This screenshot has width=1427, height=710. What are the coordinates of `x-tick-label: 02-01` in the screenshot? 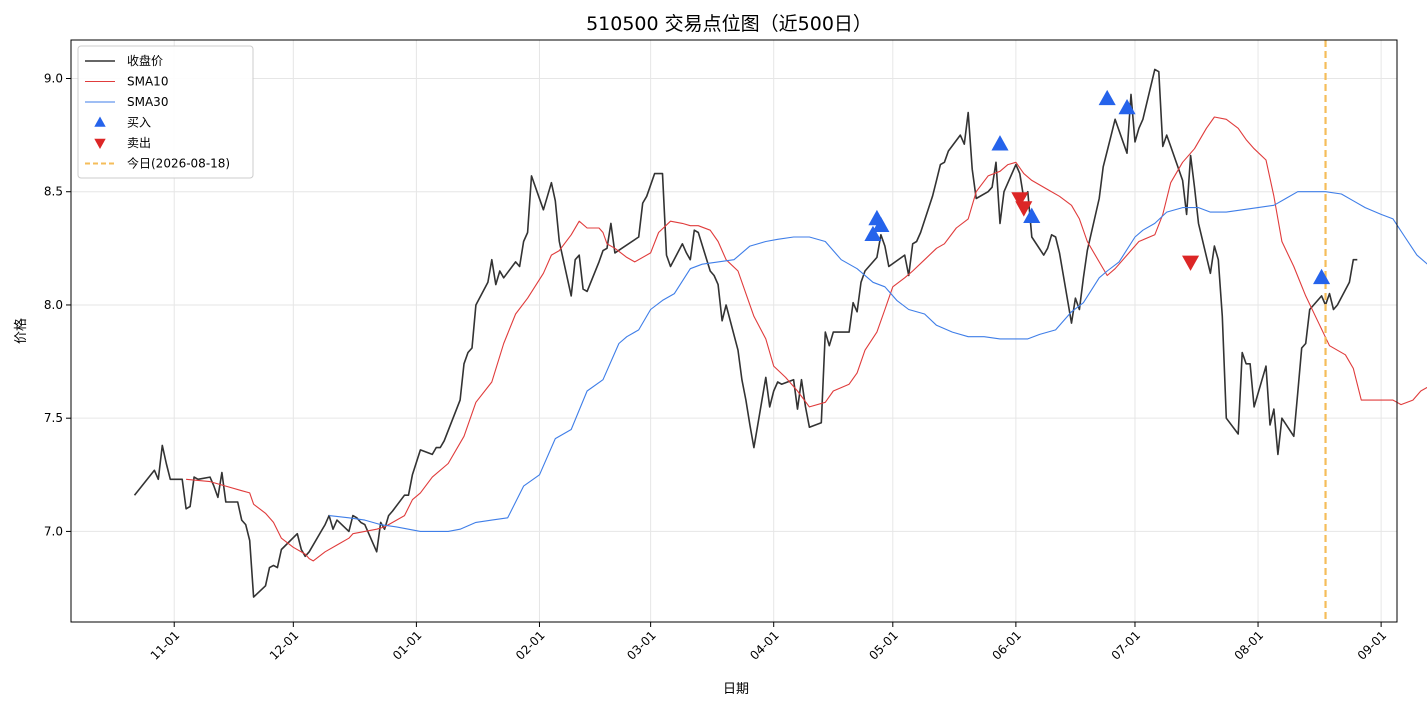 It's located at (530, 645).